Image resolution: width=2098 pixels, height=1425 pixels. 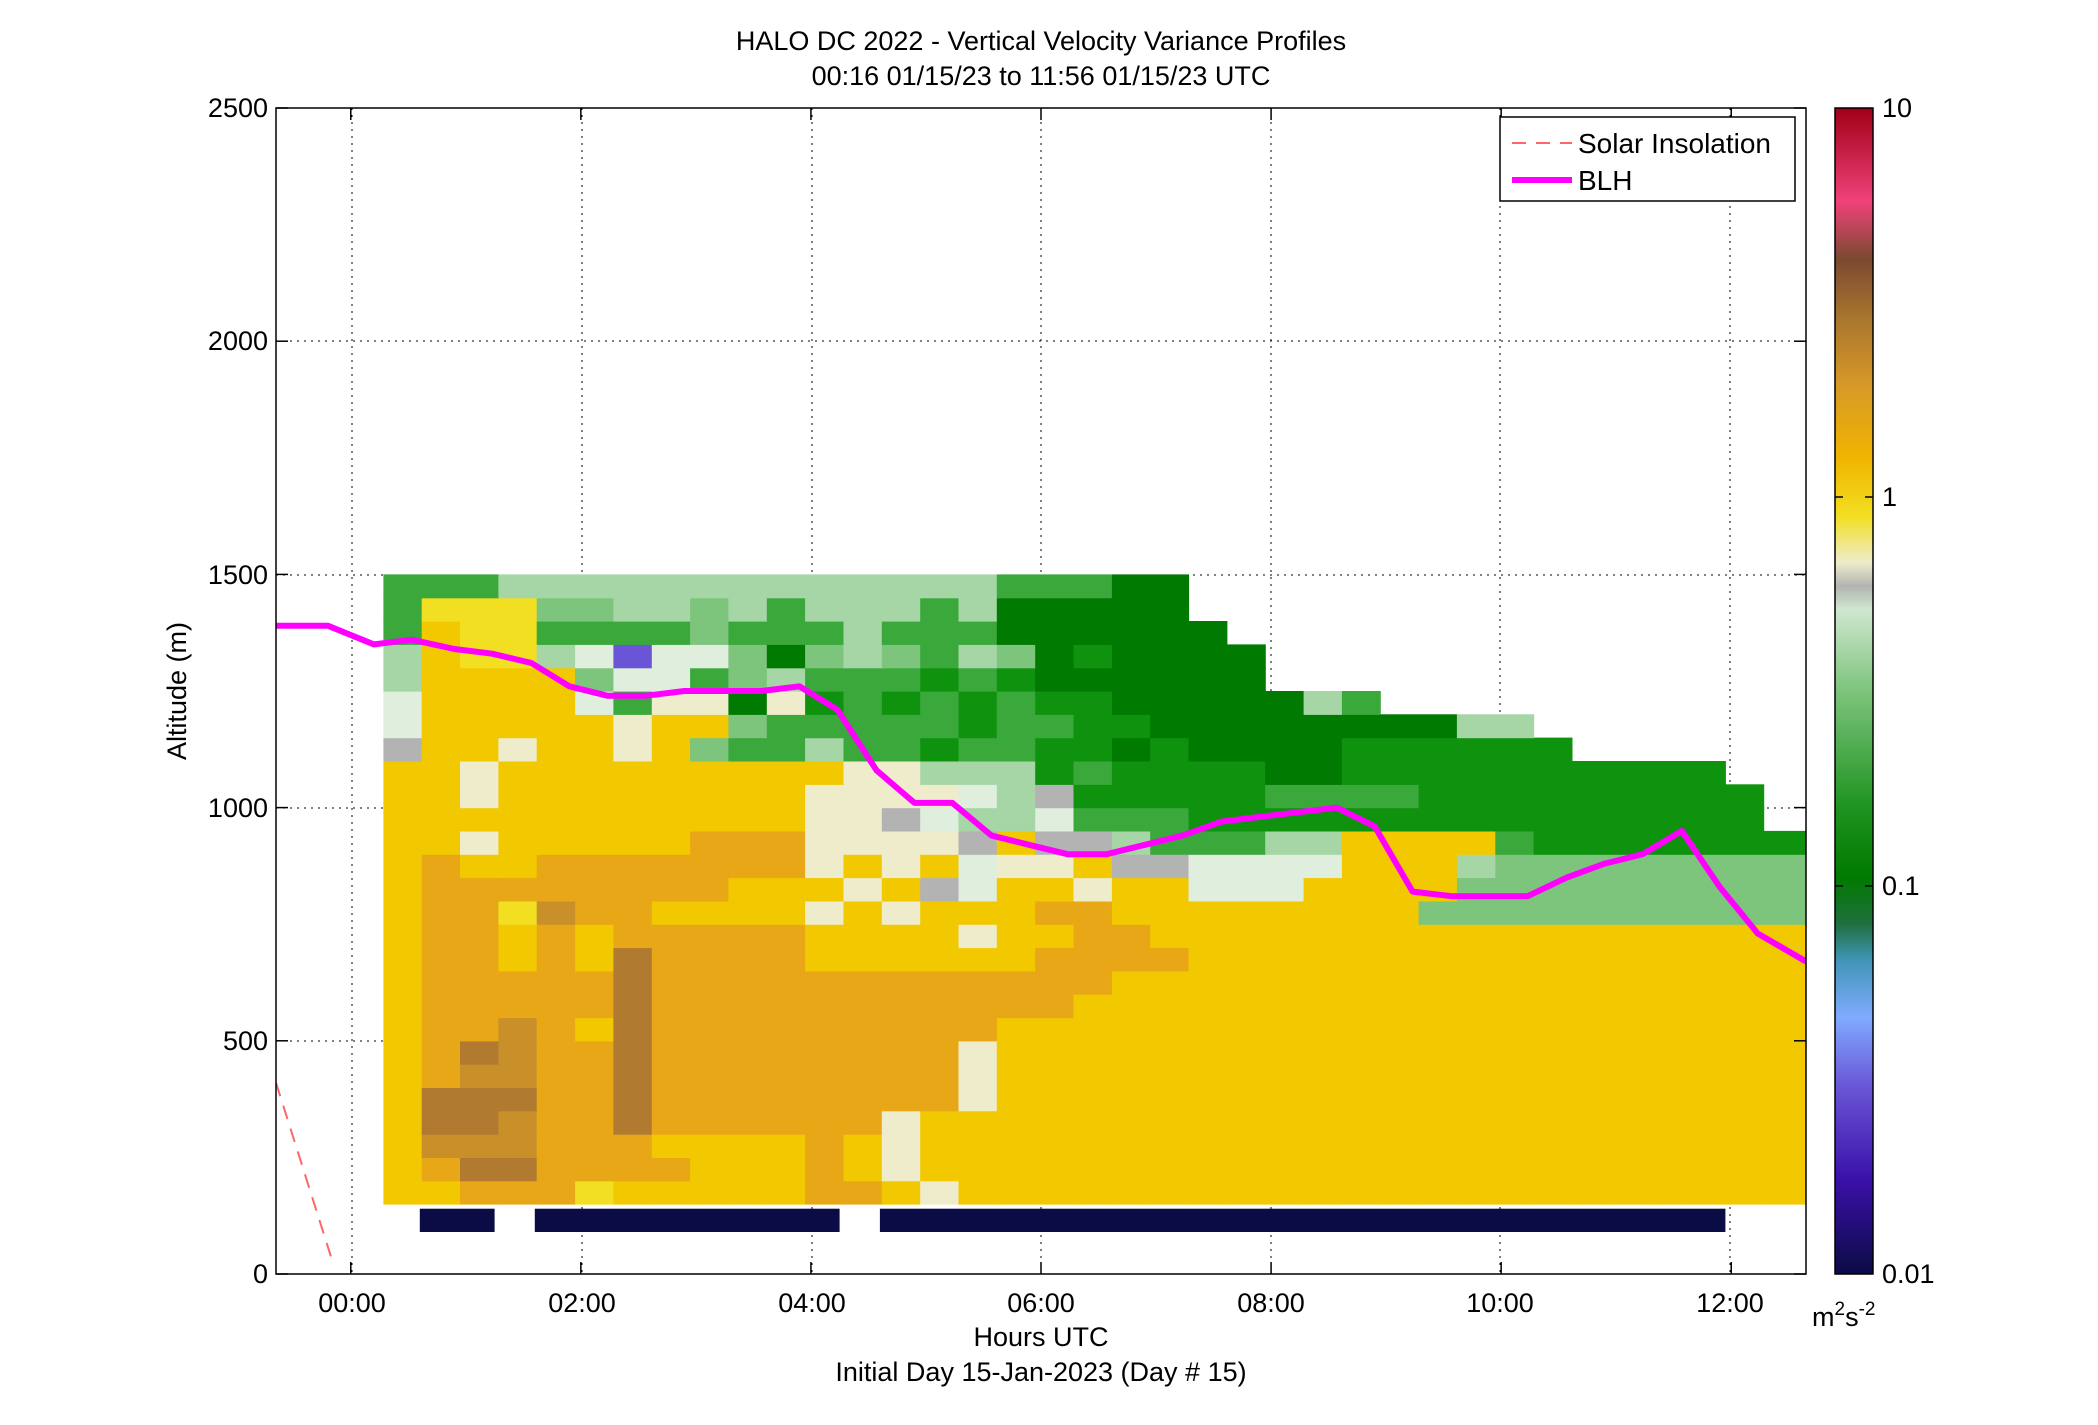 I want to click on x-tick-label: 06:00, so click(x=1041, y=1303).